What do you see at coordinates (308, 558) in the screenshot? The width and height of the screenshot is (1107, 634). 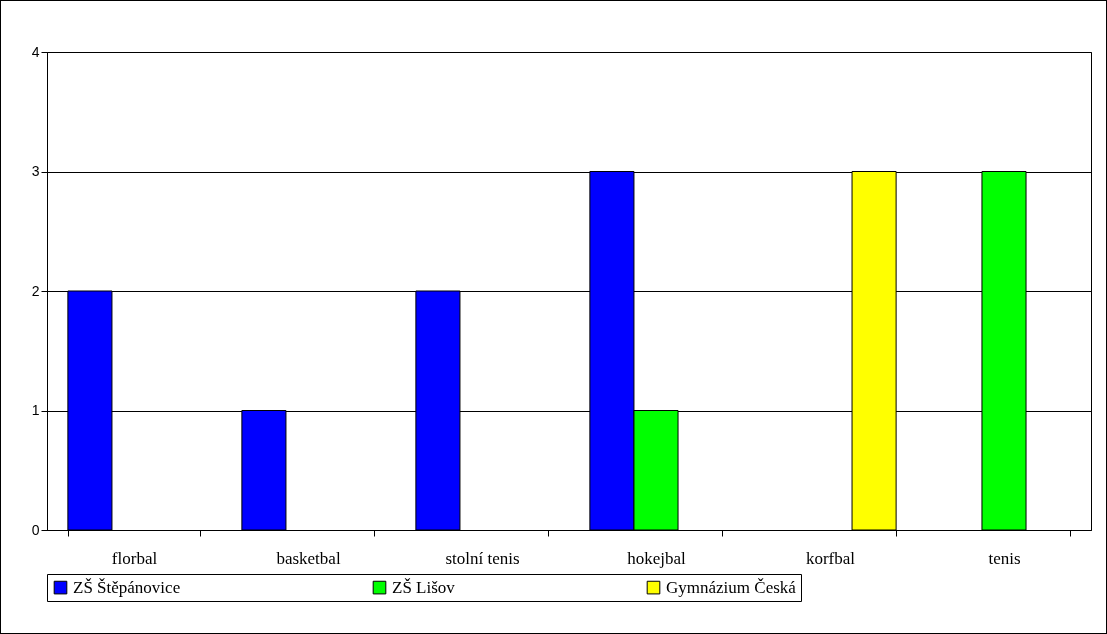 I see `x-tick-label: basketbal` at bounding box center [308, 558].